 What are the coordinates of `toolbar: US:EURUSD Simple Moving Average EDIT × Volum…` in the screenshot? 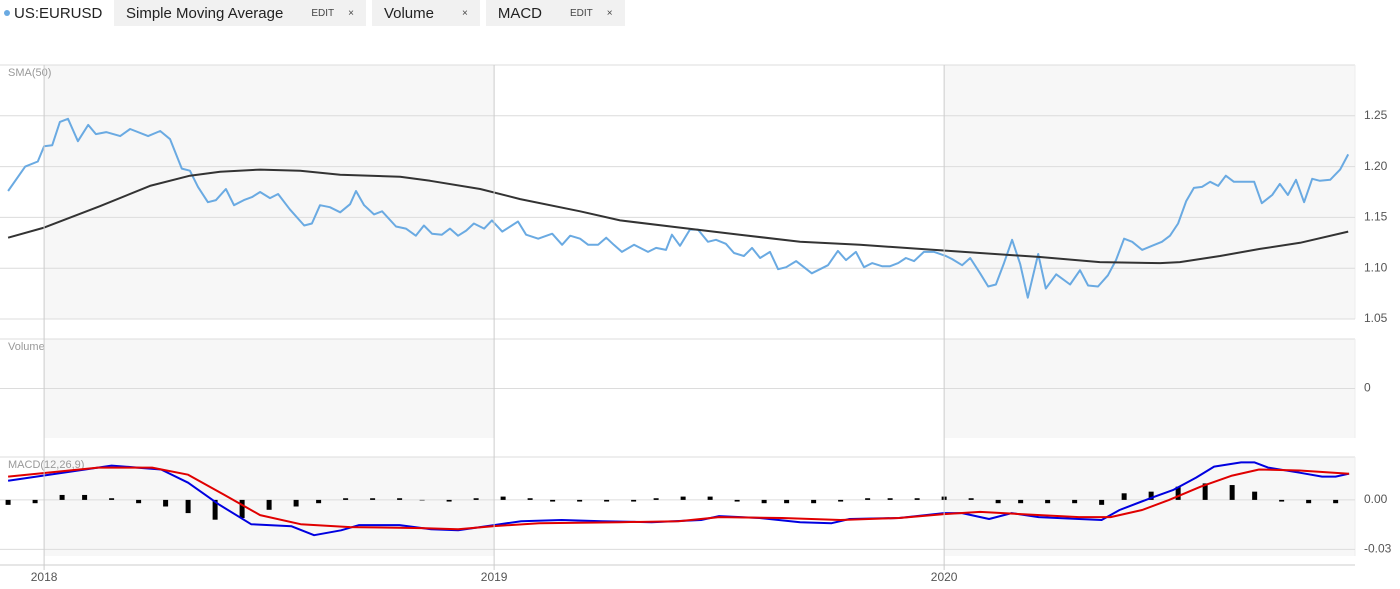 It's located at (315, 13).